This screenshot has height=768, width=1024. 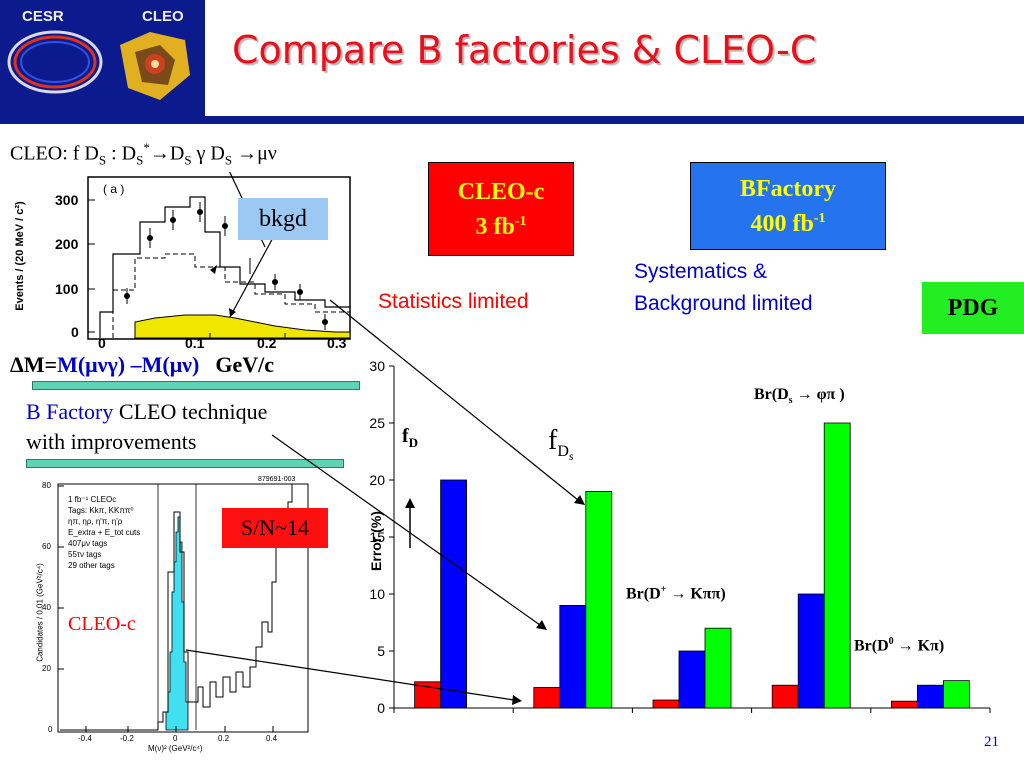 What do you see at coordinates (899, 645) in the screenshot?
I see `label-br-d0: Br(D0 → Kπ)` at bounding box center [899, 645].